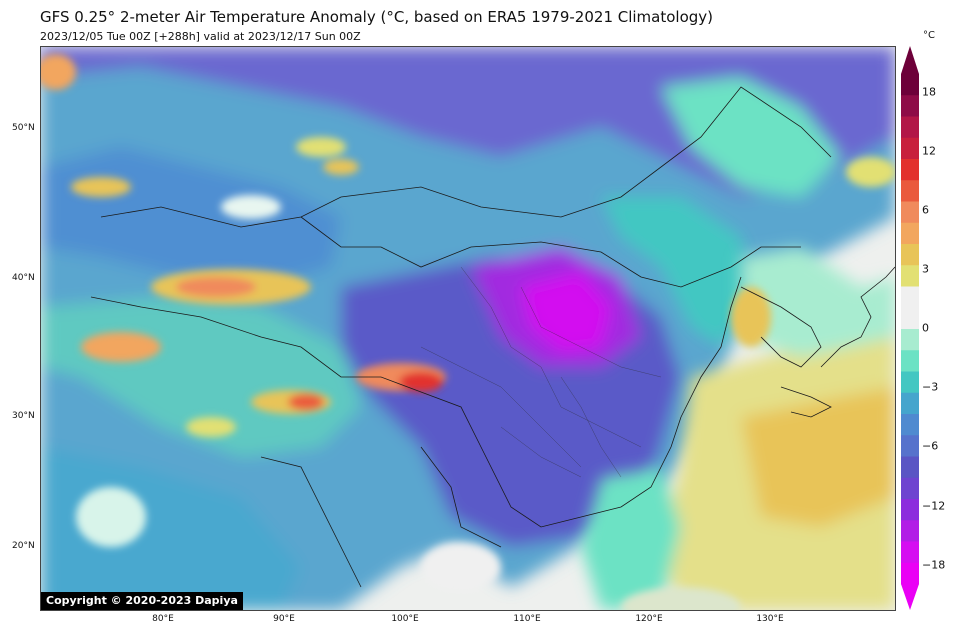 The image size is (960, 638). What do you see at coordinates (930, 387) in the screenshot?
I see `colorbar-tick-neg3: −3` at bounding box center [930, 387].